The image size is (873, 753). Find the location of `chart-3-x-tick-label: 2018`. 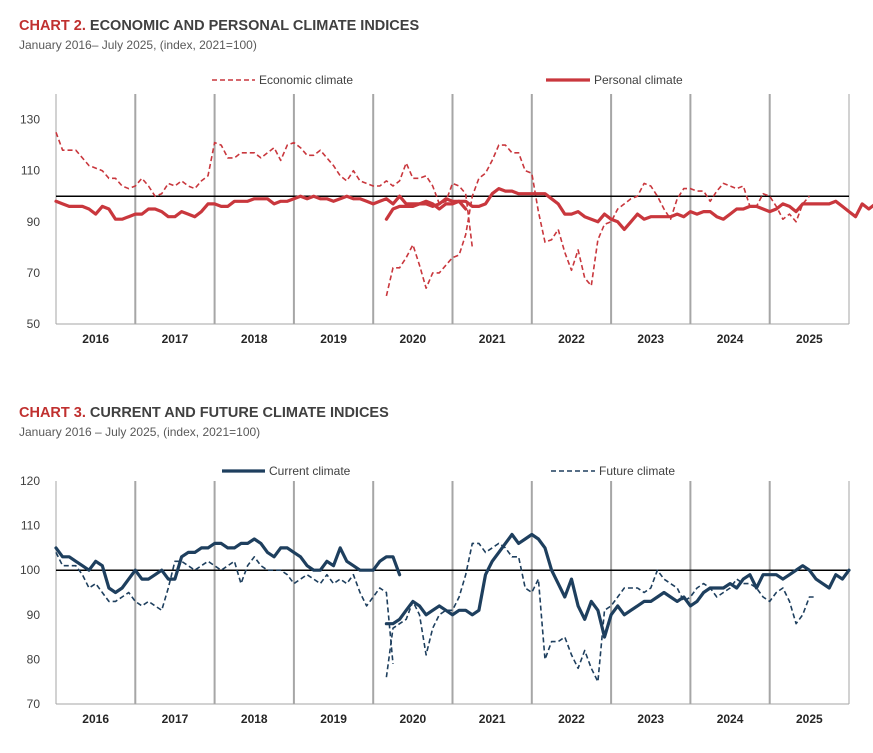

chart-3-x-tick-label: 2018 is located at coordinates (254, 719).